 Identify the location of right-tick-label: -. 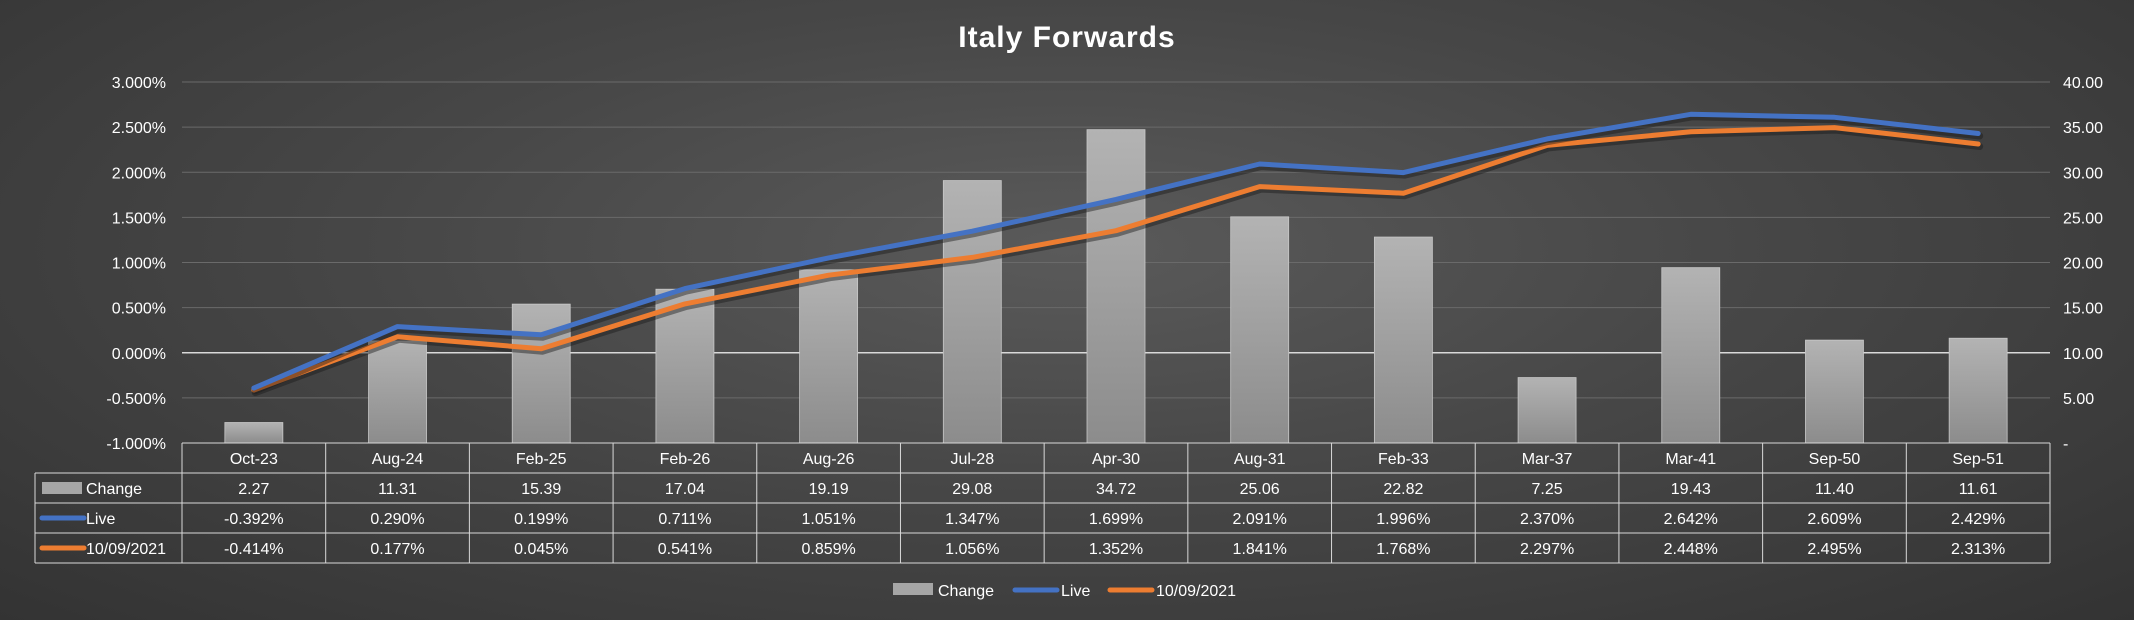
(2065, 444).